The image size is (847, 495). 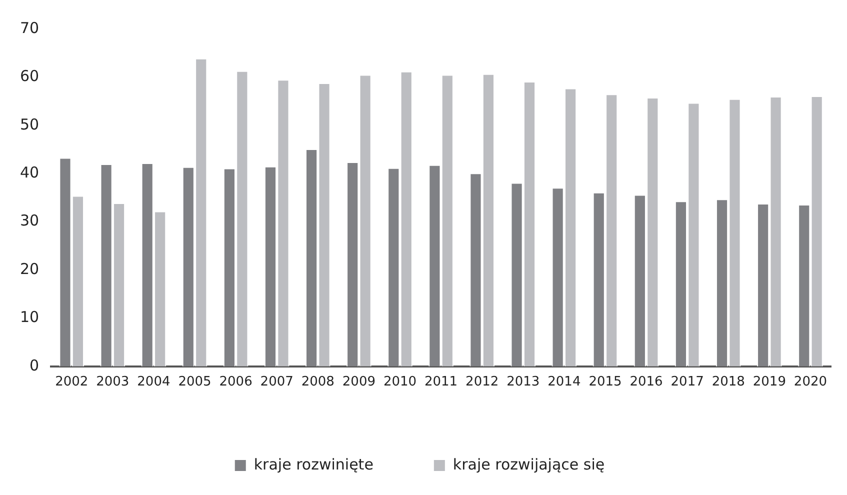 I want to click on x-tick-label: 2008, so click(x=317, y=382).